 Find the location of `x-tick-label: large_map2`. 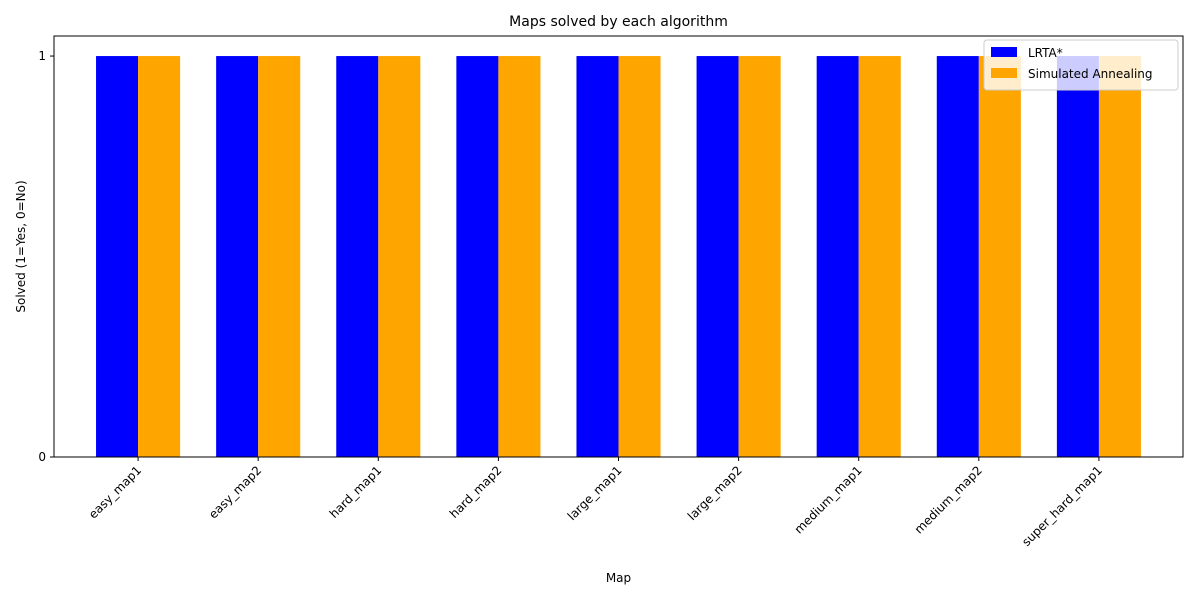

x-tick-label: large_map2 is located at coordinates (715, 493).